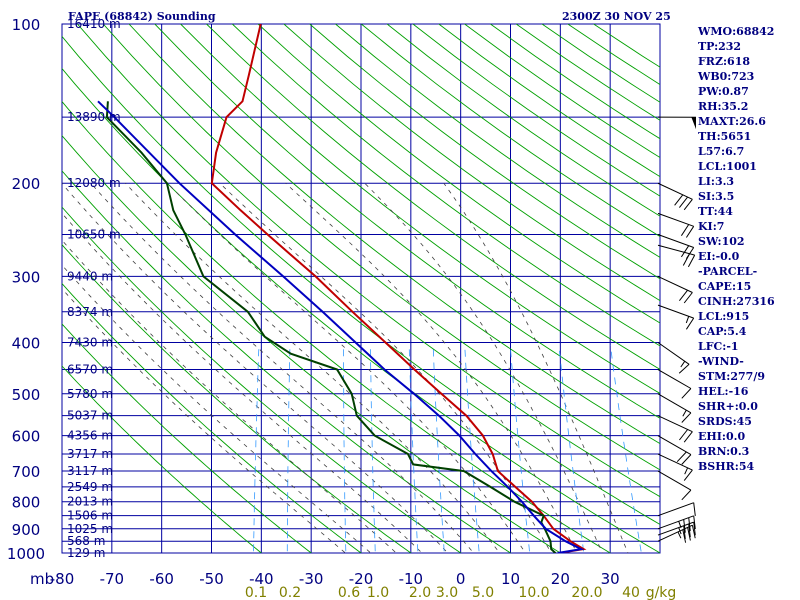 This screenshot has width=800, height=600. I want to click on height-label: 12080 m, so click(94, 183).